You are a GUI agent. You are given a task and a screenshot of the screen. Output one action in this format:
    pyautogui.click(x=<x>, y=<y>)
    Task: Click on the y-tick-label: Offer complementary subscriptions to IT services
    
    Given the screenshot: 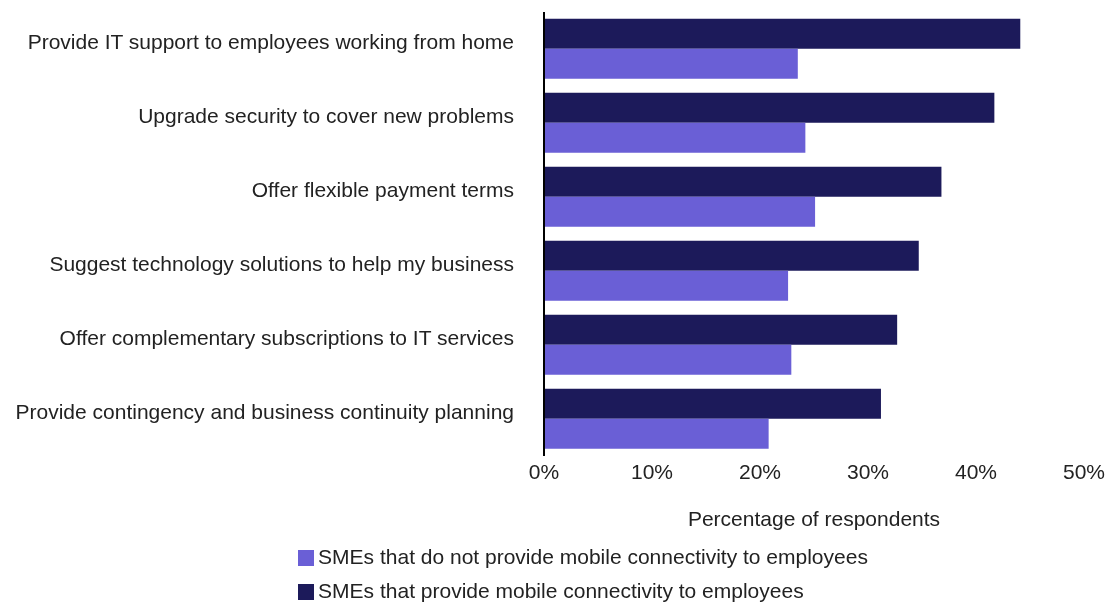 What is the action you would take?
    pyautogui.click(x=286, y=337)
    